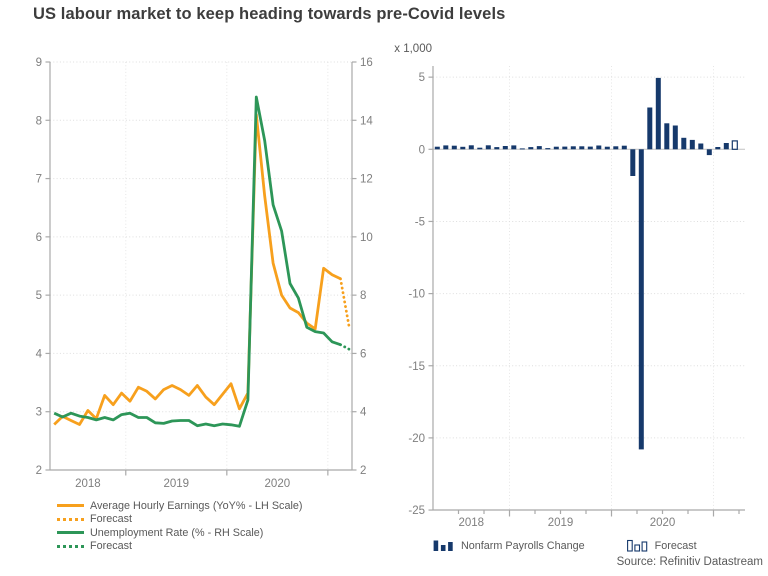  What do you see at coordinates (416, 439) in the screenshot?
I see `axis-tick-label: -20` at bounding box center [416, 439].